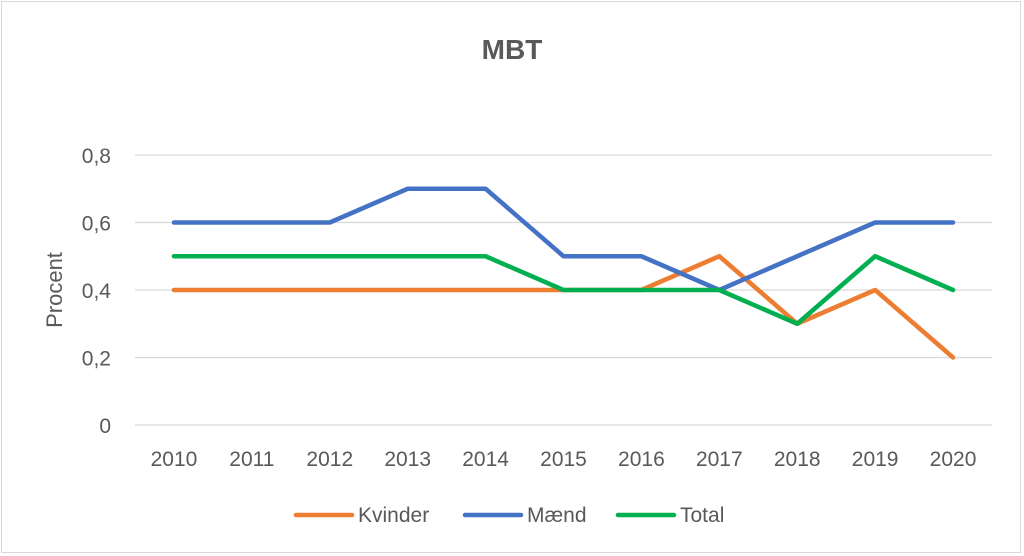 The image size is (1024, 556). What do you see at coordinates (393, 515) in the screenshot?
I see `legend-label-kvinder: Kvinder` at bounding box center [393, 515].